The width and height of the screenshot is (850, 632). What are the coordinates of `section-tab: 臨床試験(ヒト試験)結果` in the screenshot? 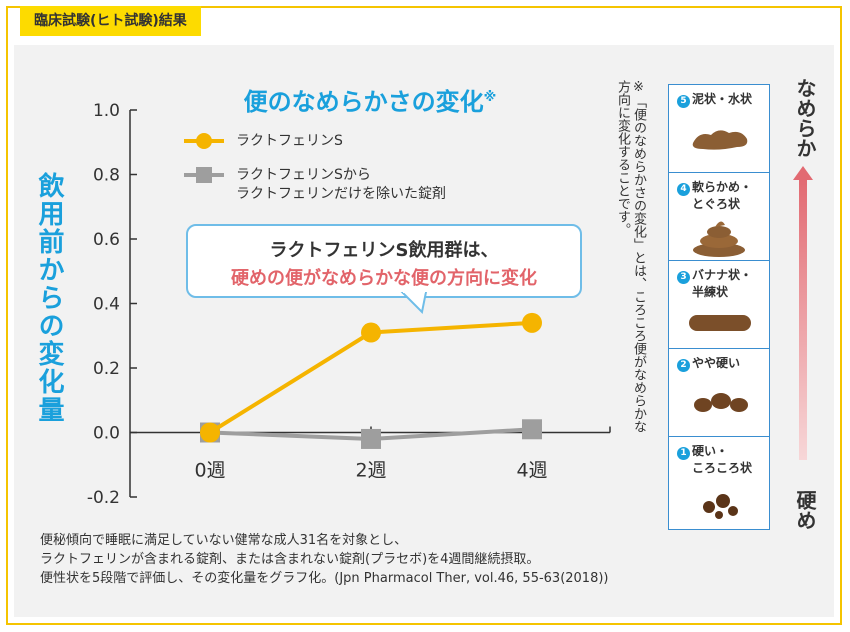 It's located at (110, 21).